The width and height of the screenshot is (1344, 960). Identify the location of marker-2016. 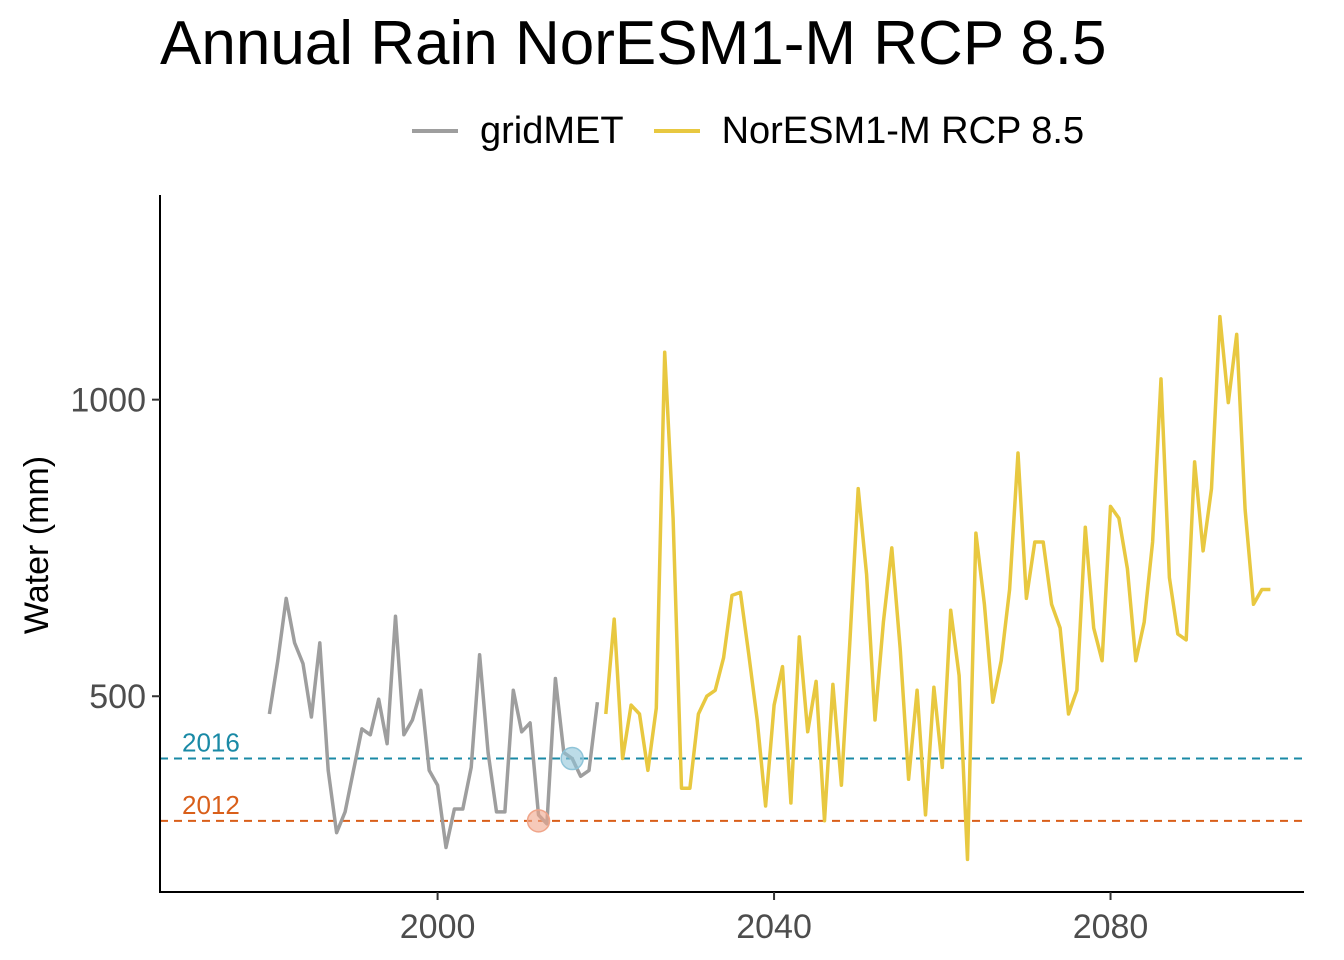
(572, 758).